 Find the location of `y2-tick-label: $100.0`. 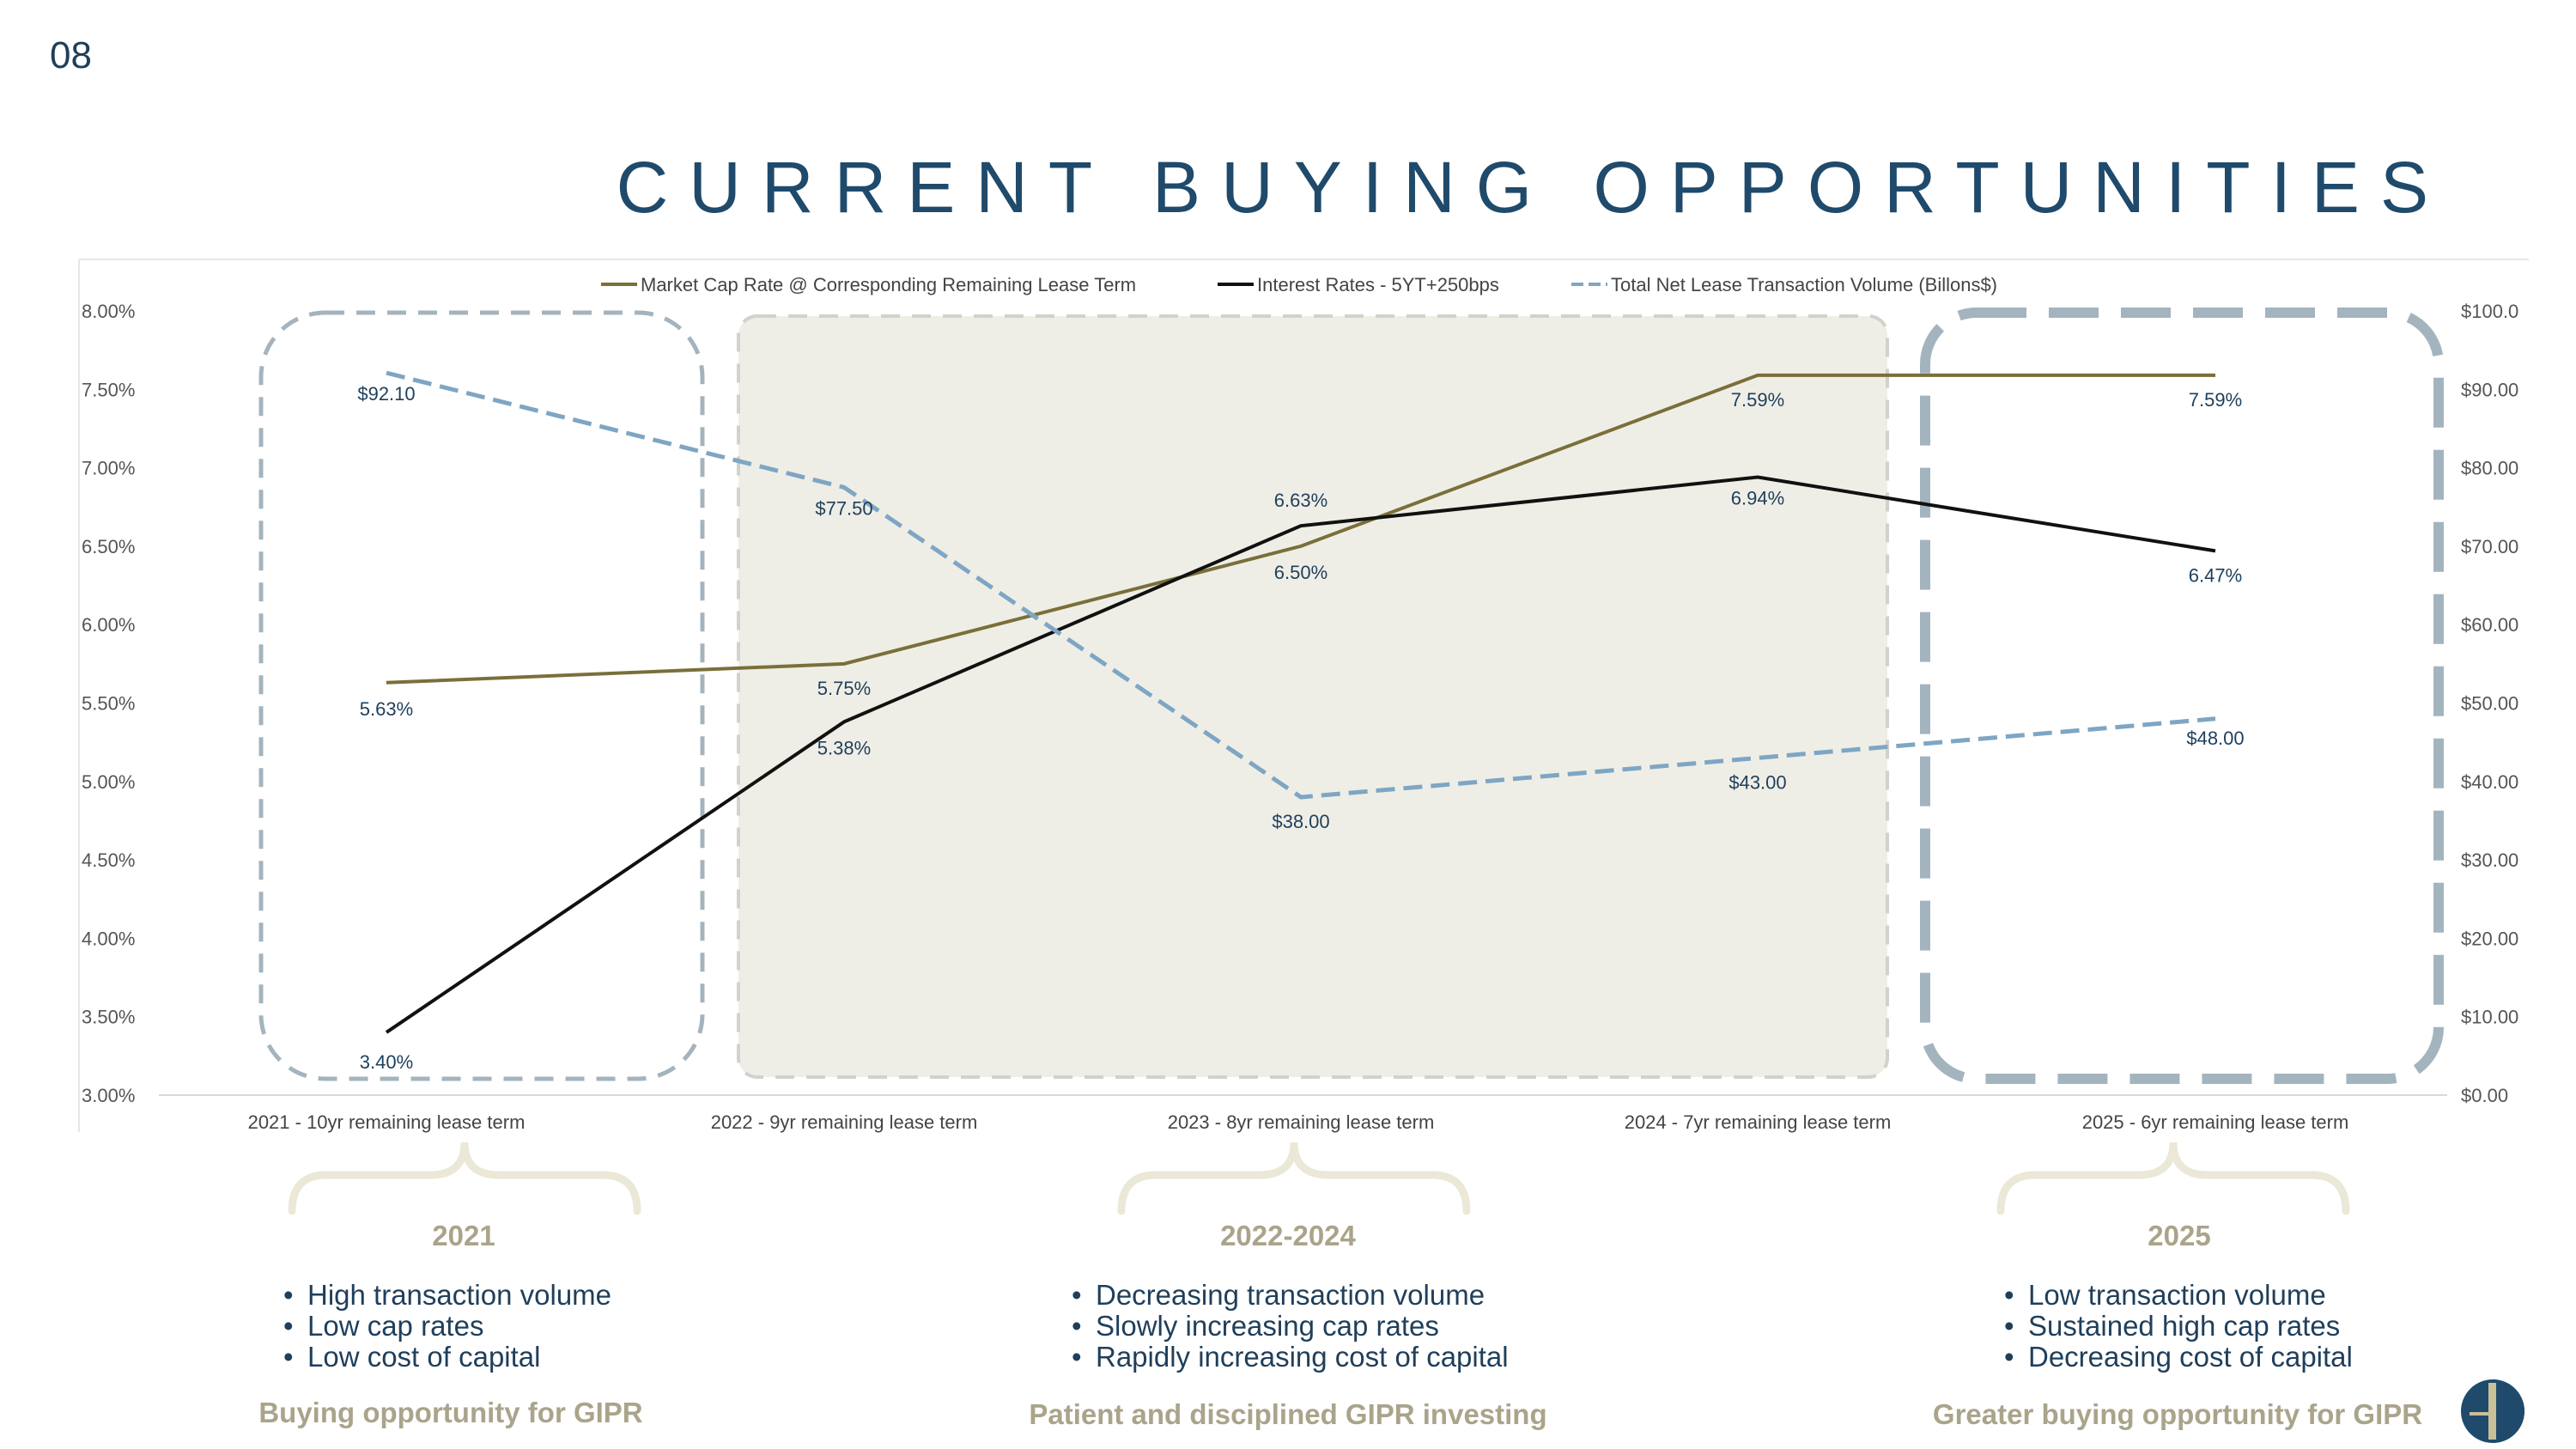

y2-tick-label: $100.0 is located at coordinates (2489, 311).